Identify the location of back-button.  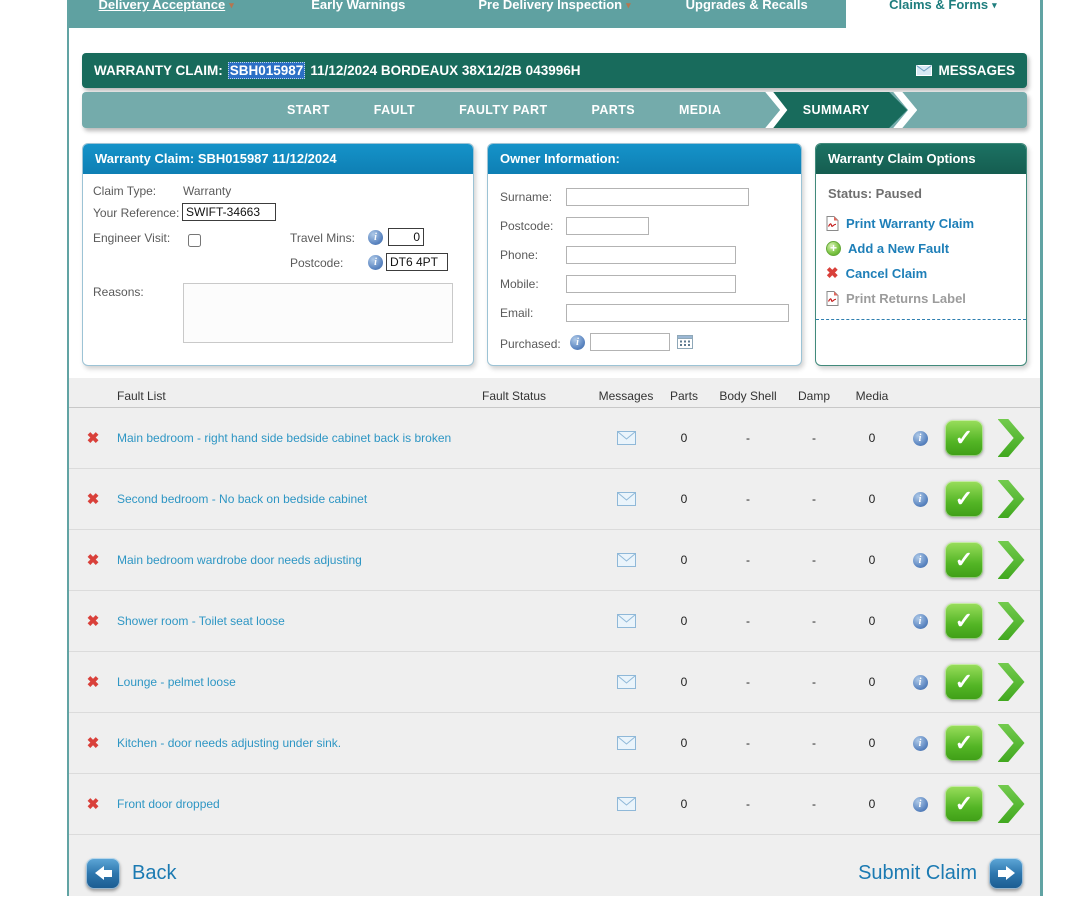
(103, 873).